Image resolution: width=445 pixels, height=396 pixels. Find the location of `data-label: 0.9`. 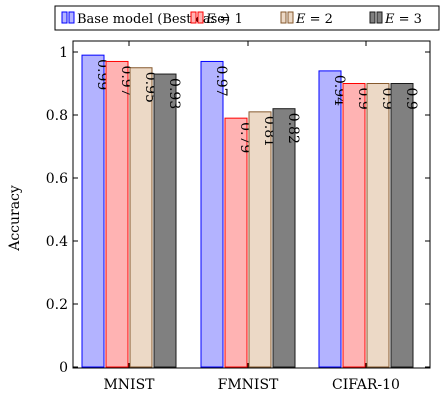

data-label: 0.9 is located at coordinates (411, 99).